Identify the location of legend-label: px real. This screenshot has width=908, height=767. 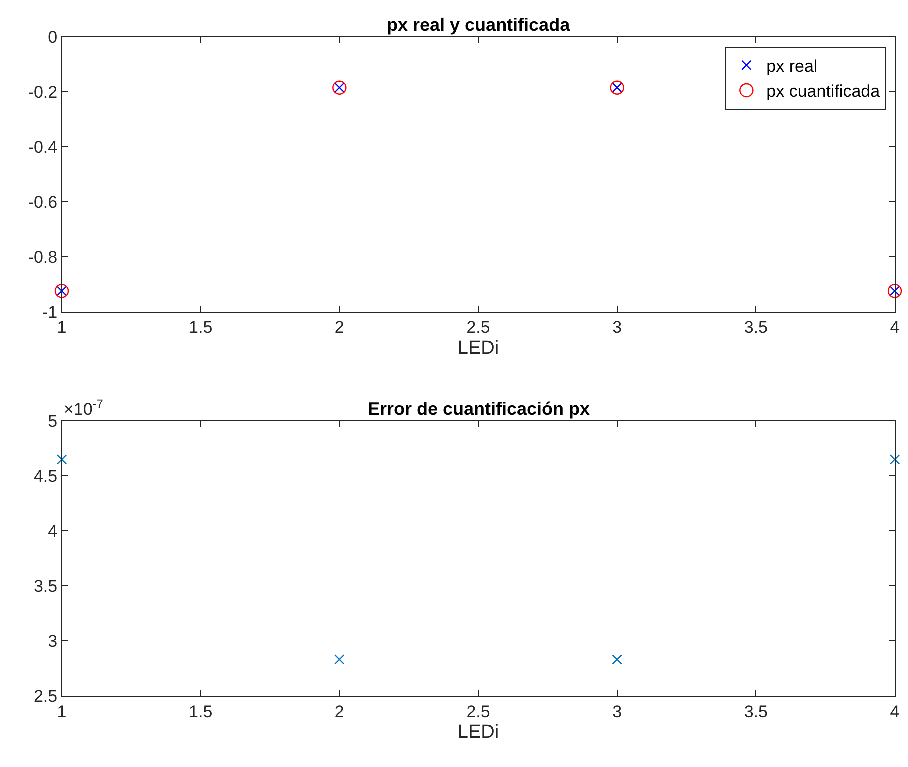
(792, 66).